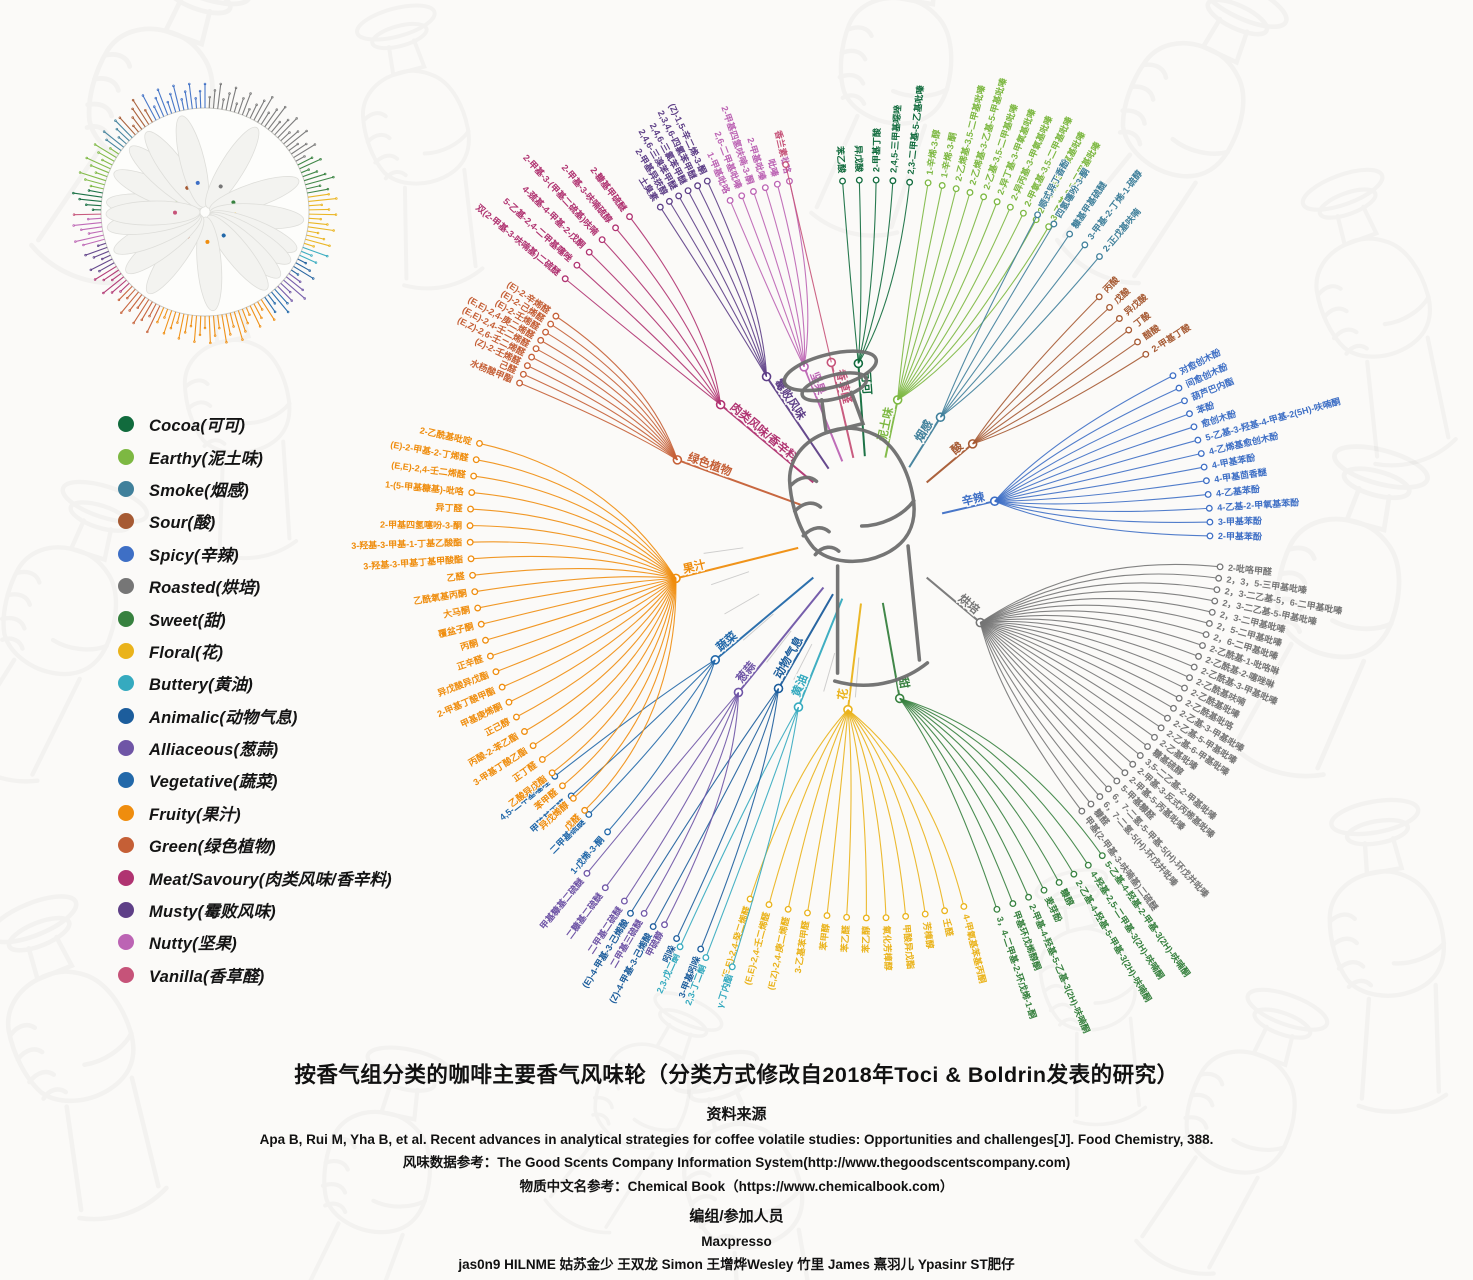 The height and width of the screenshot is (1280, 1473). What do you see at coordinates (887, 947) in the screenshot?
I see `leaf-label: 氧化芳樟醇` at bounding box center [887, 947].